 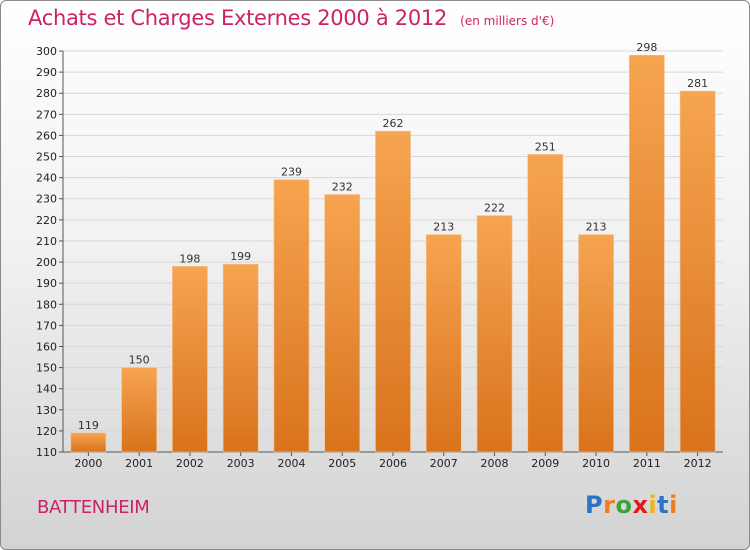 I want to click on y-tick-label: 200, so click(x=46, y=262).